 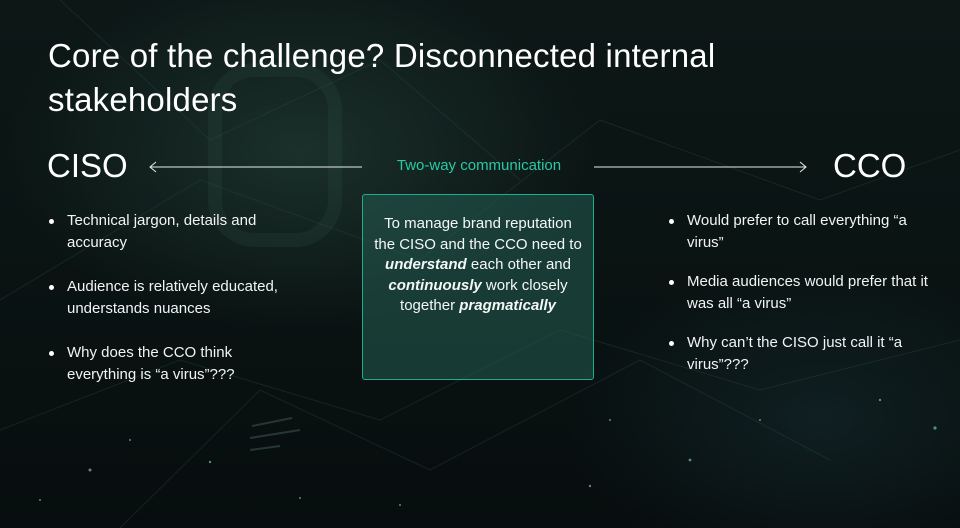 What do you see at coordinates (507, 305) in the screenshot?
I see `goal-emphasis-pragmatically: pragmatically` at bounding box center [507, 305].